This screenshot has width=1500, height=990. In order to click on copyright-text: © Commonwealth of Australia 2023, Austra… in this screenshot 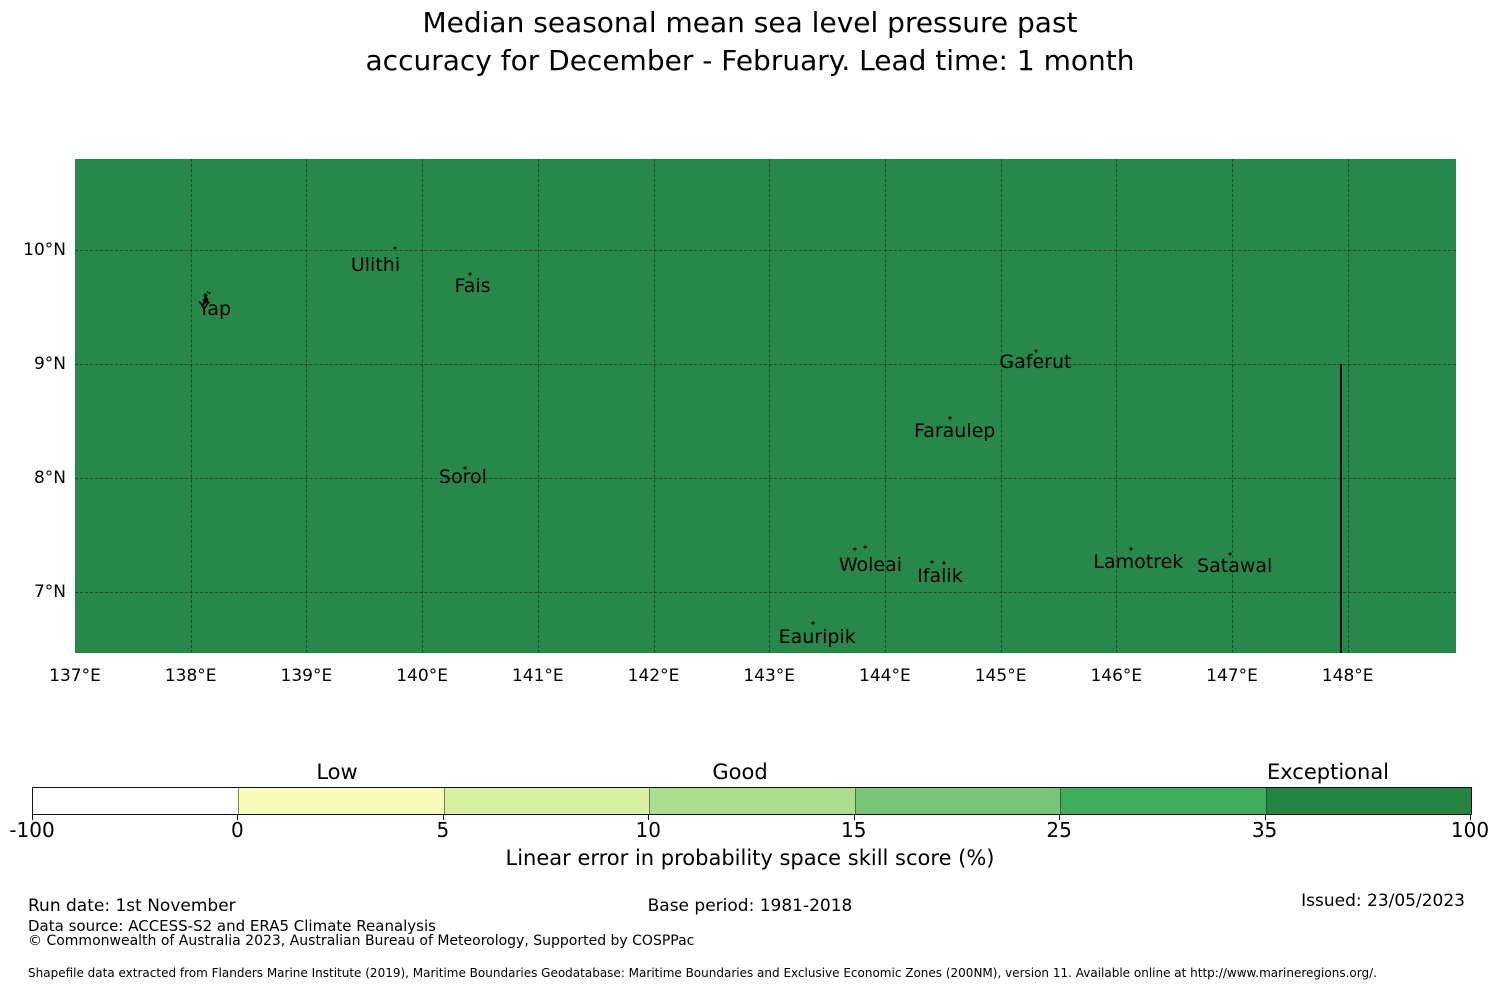, I will do `click(361, 941)`.